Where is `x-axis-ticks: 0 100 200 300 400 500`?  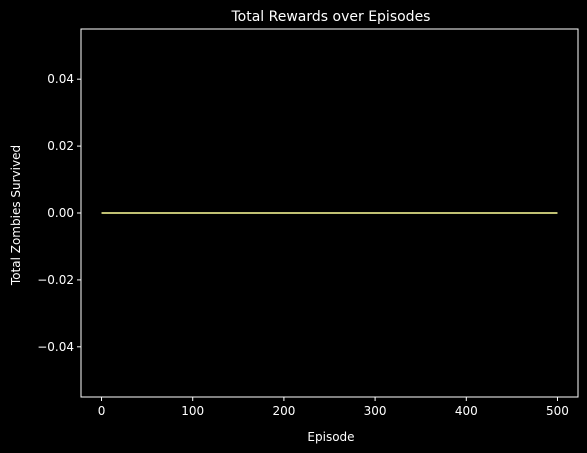 x-axis-ticks: 0 100 200 300 400 500 is located at coordinates (333, 407).